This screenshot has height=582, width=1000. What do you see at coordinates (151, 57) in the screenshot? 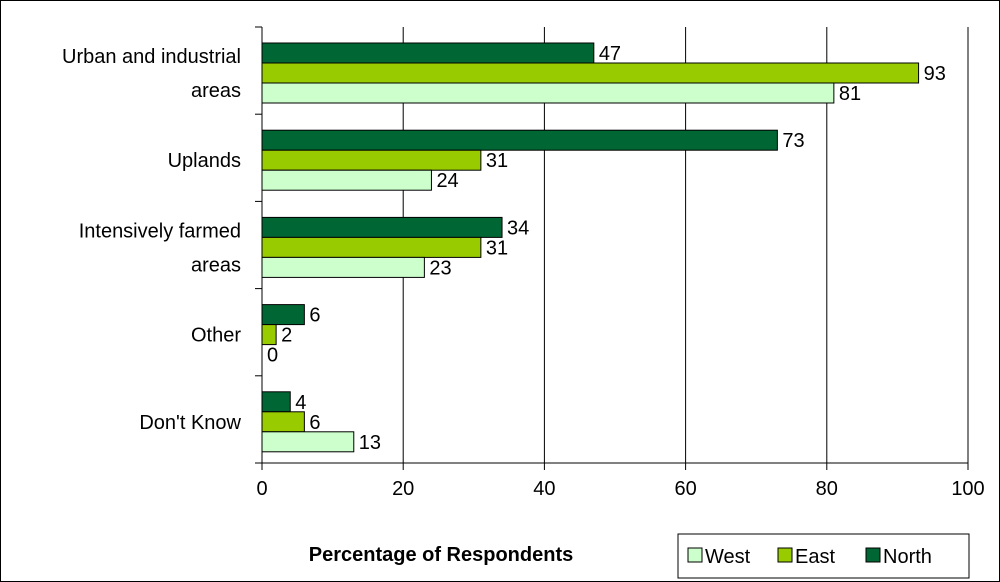
I see `category-label: Urban and industrial` at bounding box center [151, 57].